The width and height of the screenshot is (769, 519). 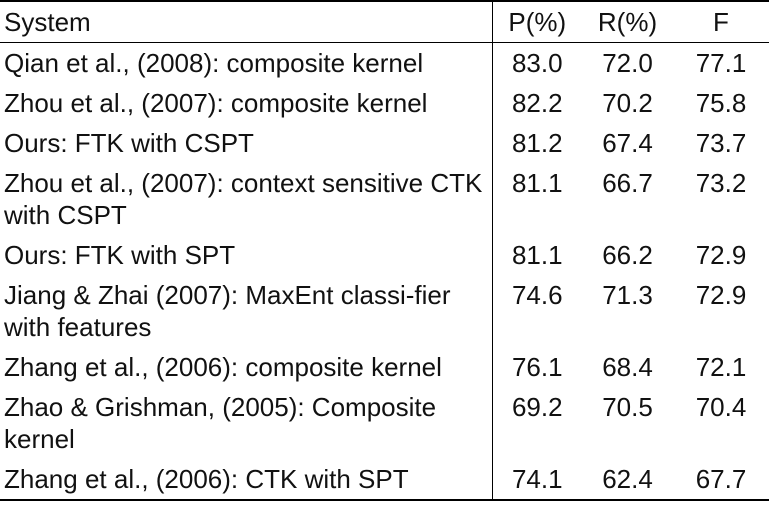 What do you see at coordinates (537, 22) in the screenshot?
I see `header-precision: P(%)` at bounding box center [537, 22].